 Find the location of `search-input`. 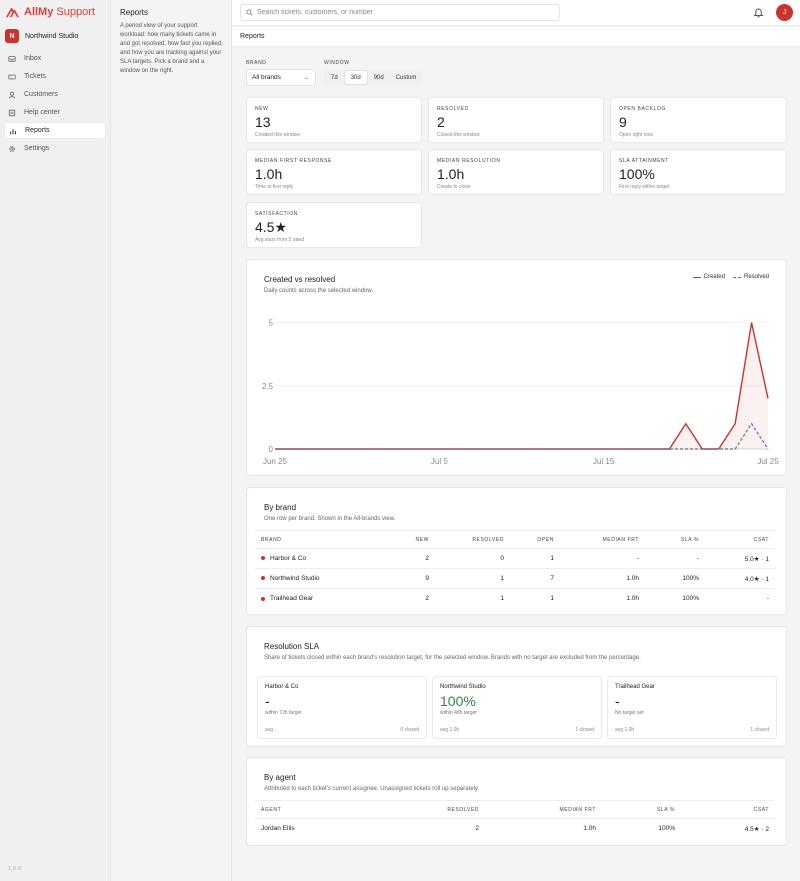

search-input is located at coordinates (402, 12).